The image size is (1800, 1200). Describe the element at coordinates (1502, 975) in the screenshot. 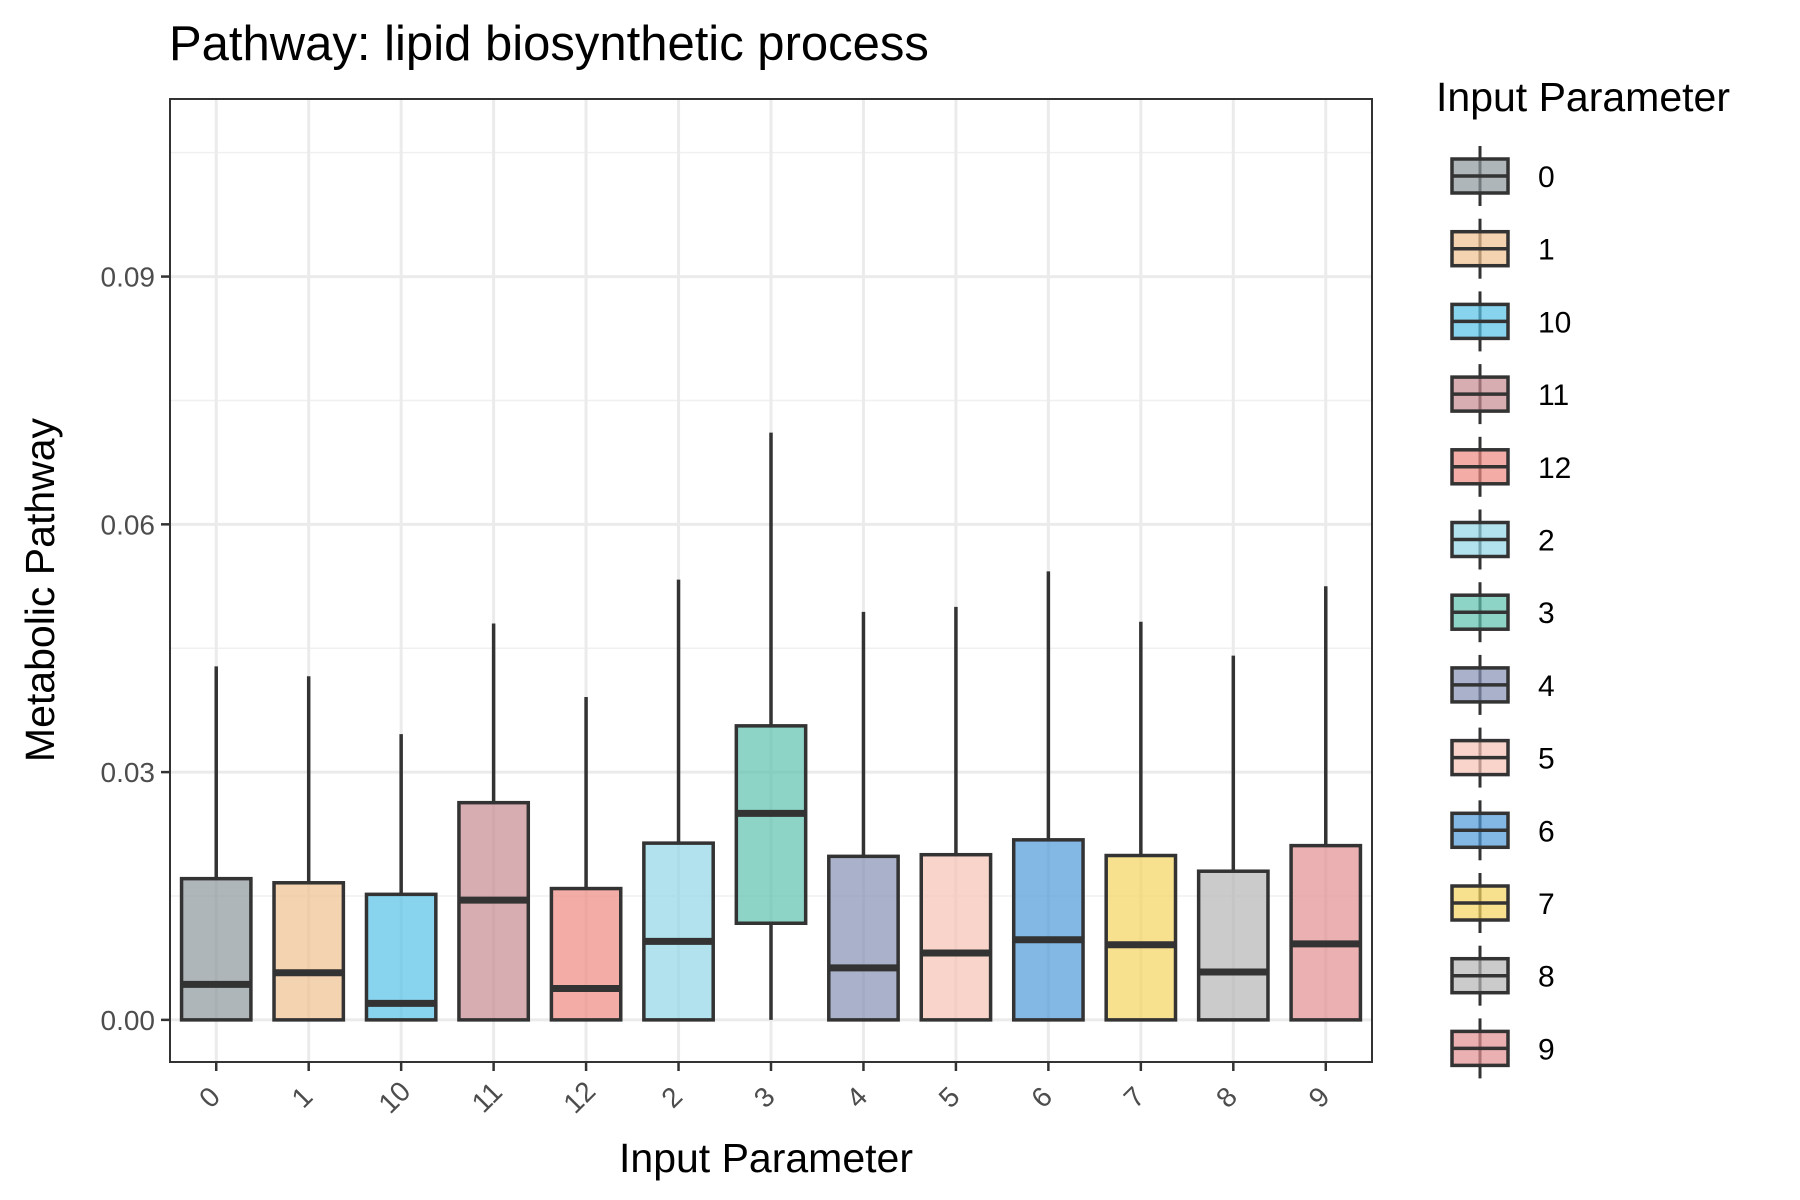

I see `legend-item-8: 8` at that location.